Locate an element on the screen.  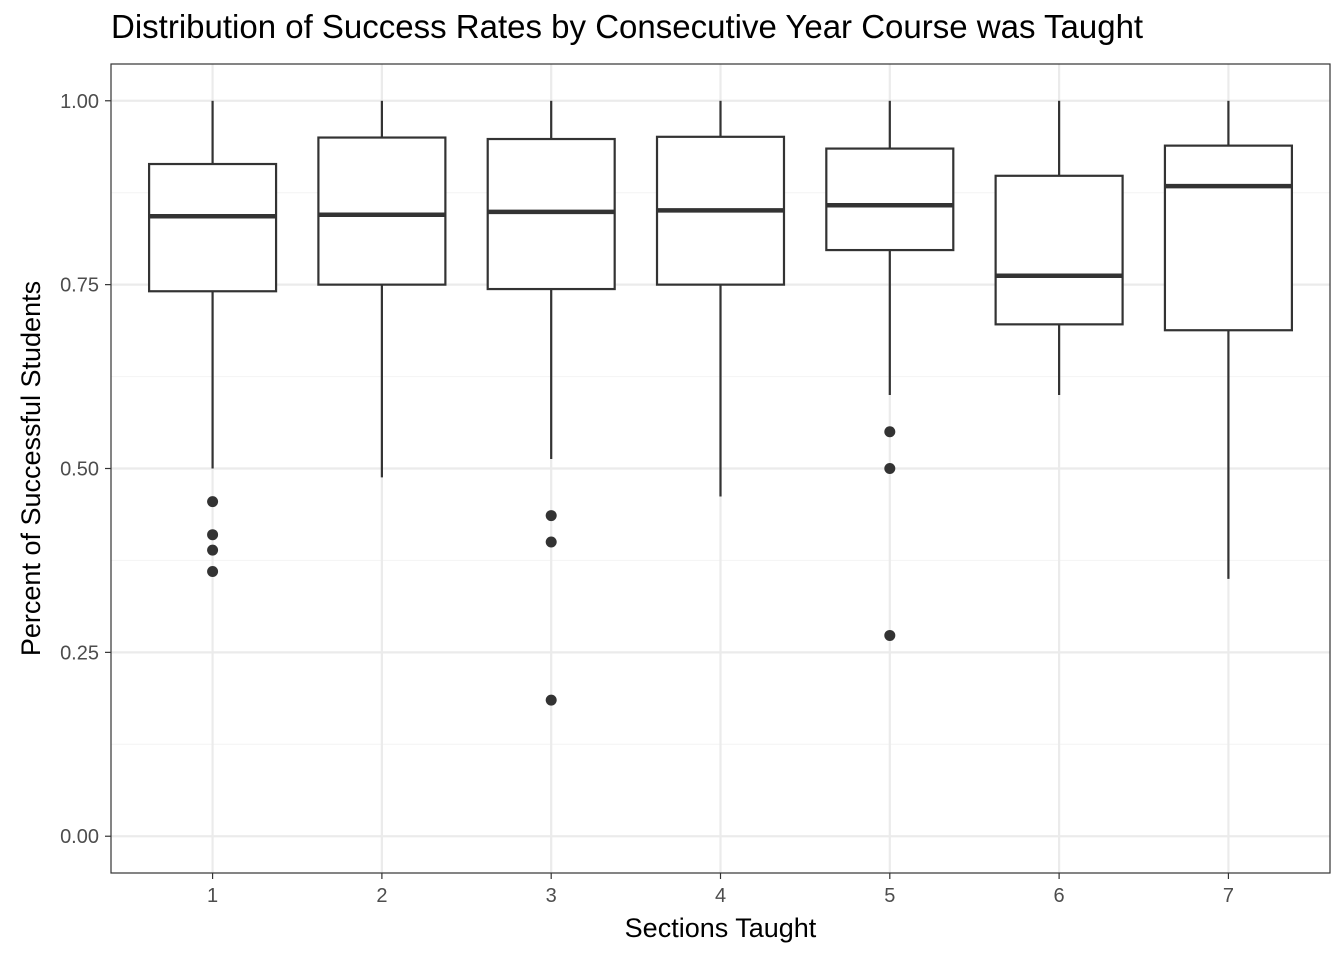
x-axis: 1 2 3 4 5 6 7 is located at coordinates (720, 890).